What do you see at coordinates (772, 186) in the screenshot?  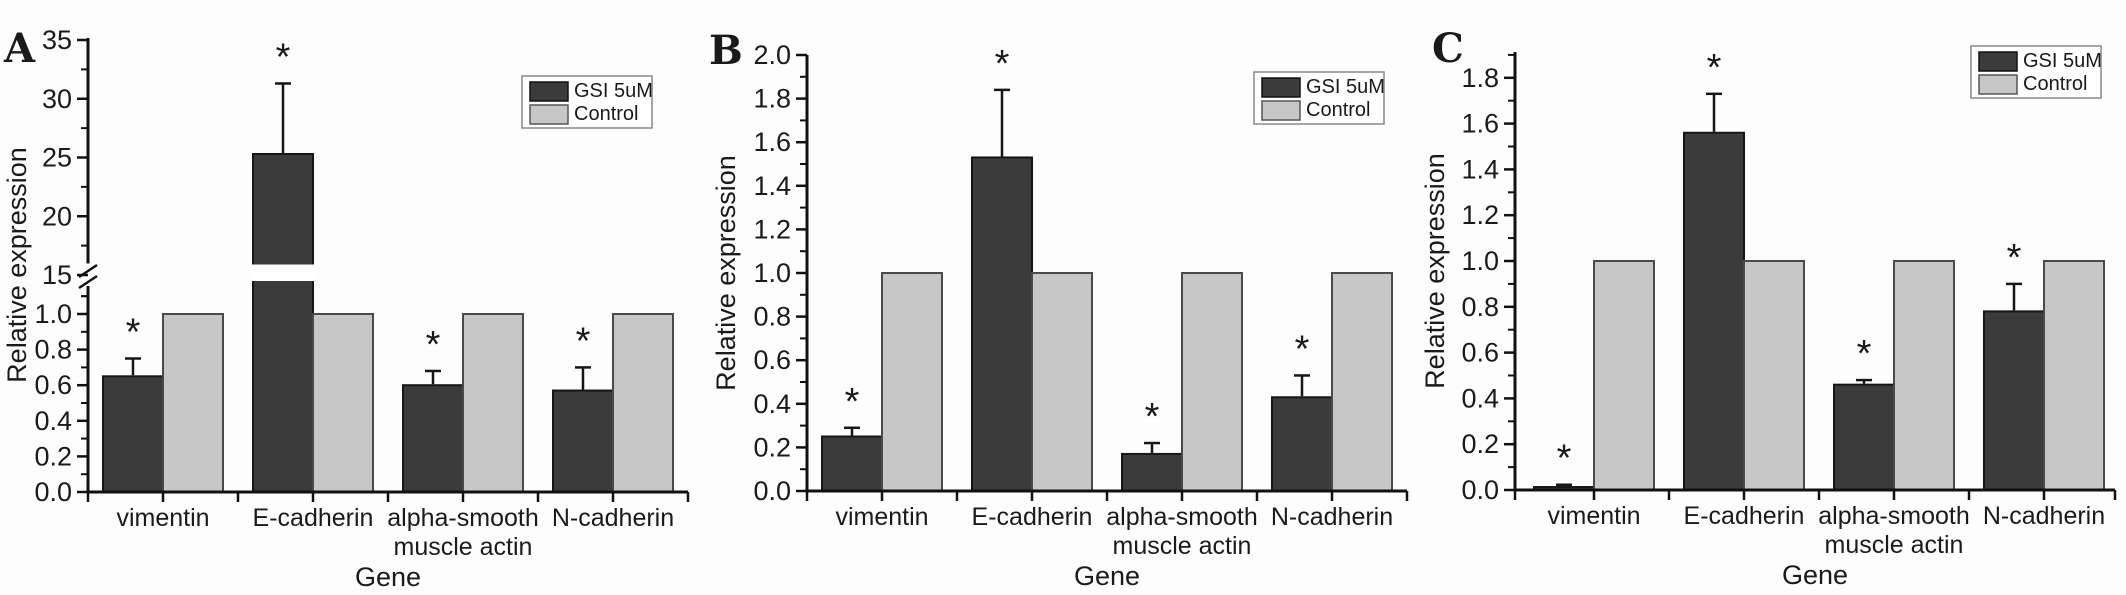 I see `y-tick-label: 1.4` at bounding box center [772, 186].